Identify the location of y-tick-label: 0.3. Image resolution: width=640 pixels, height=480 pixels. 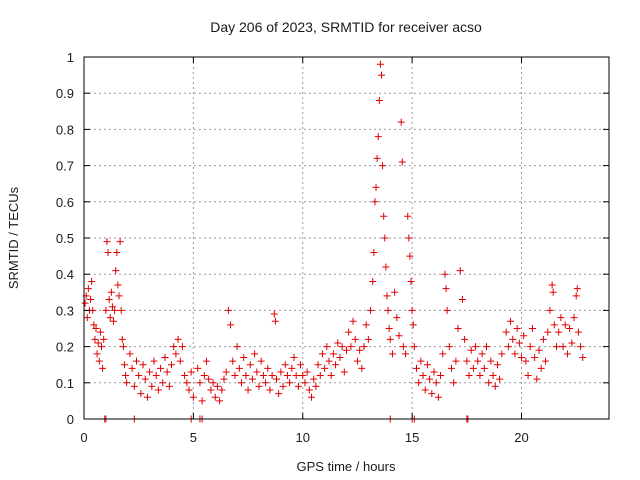
(65, 310).